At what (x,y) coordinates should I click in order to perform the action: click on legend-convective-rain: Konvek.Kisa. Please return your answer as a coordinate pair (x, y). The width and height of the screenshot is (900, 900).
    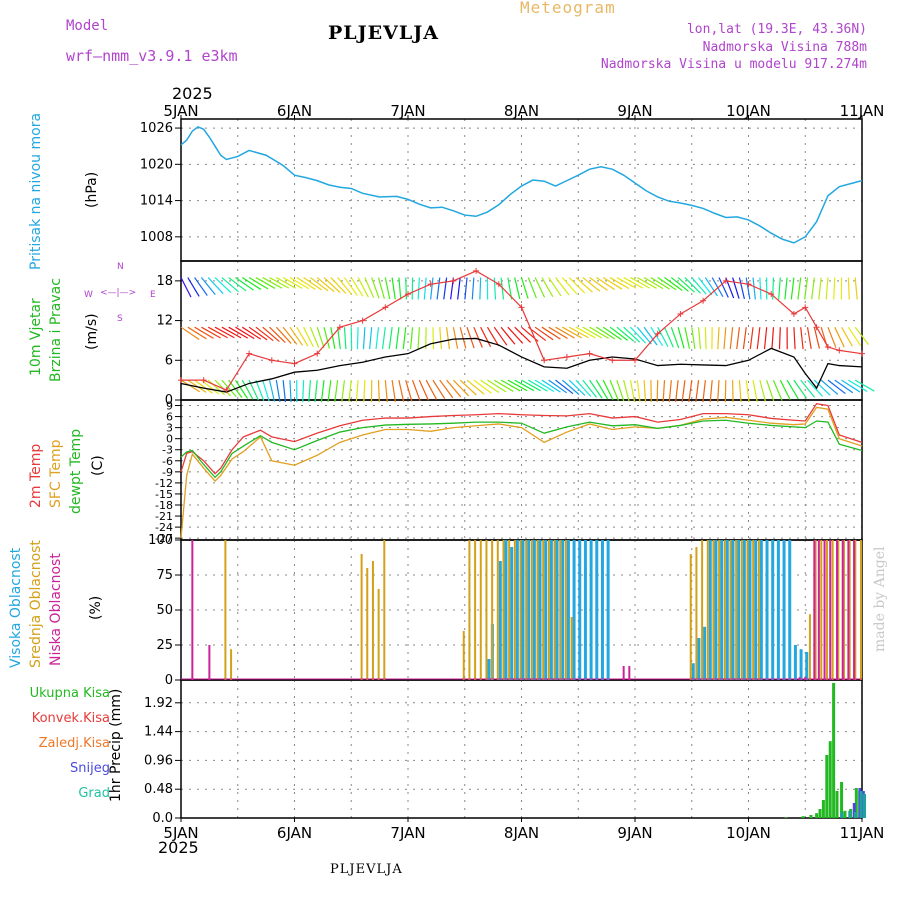
    Looking at the image, I should click on (70, 718).